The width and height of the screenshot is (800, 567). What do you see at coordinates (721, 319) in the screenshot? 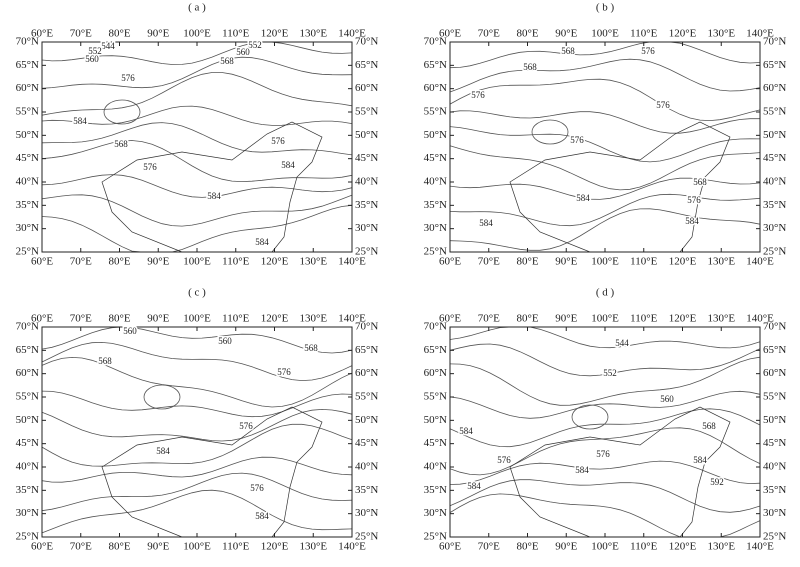
I see `x-tick-label: 130°E` at bounding box center [721, 319].